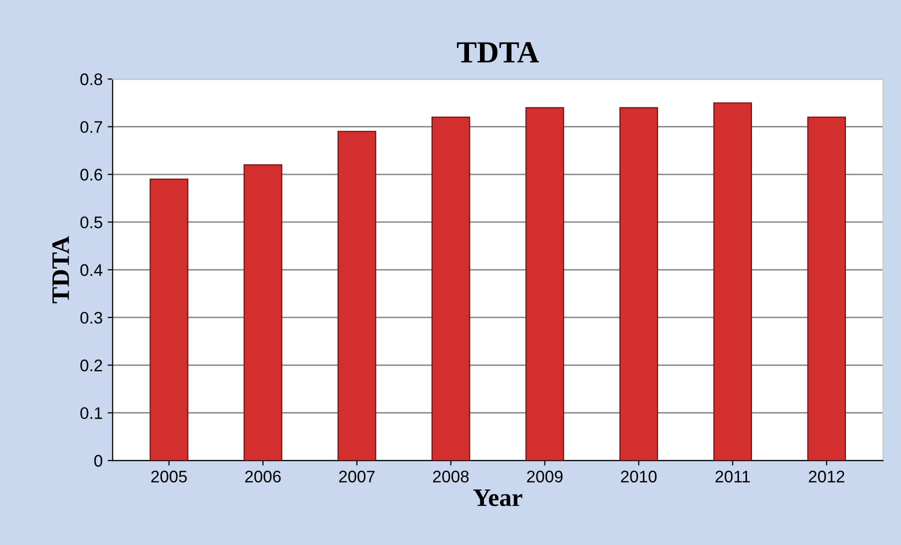  I want to click on y-tick-label: 0.1, so click(91, 413).